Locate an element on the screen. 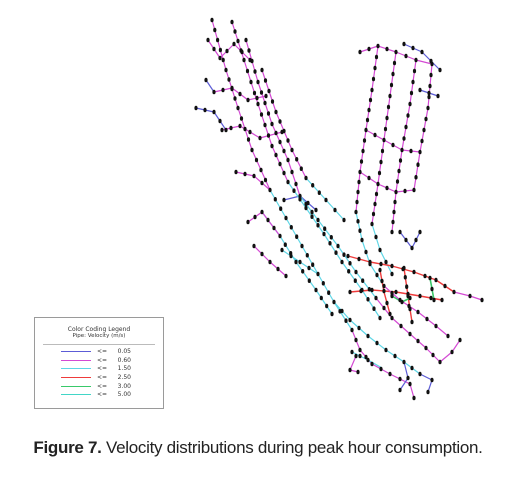 This screenshot has height=477, width=516. legend-row: <= 2.50 is located at coordinates (99, 377).